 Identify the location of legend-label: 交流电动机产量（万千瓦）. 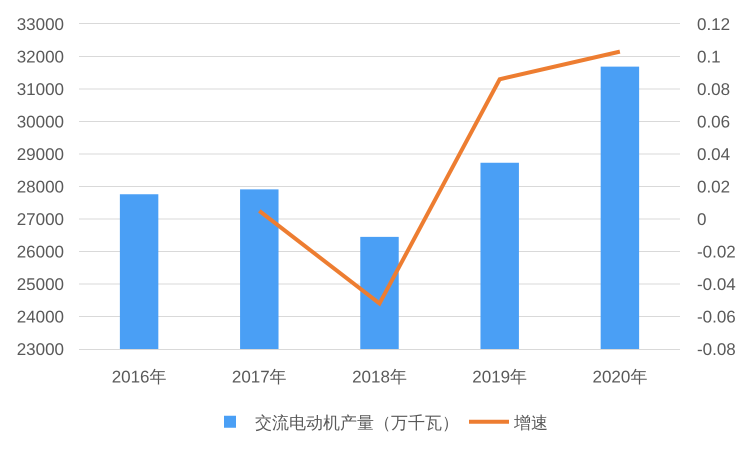
(357, 422).